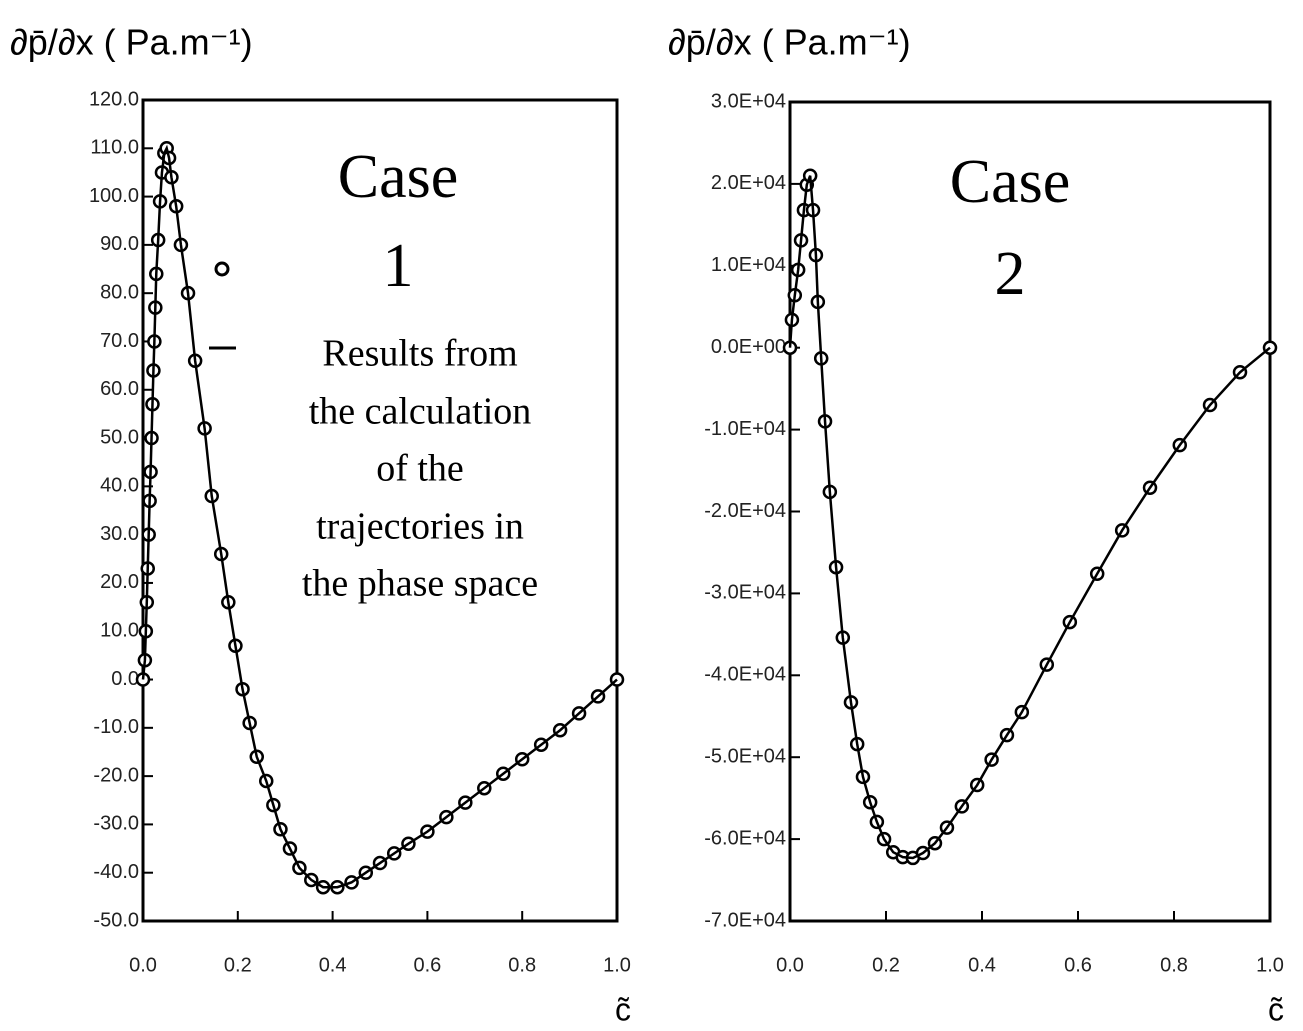 The image size is (1303, 1031). Describe the element at coordinates (119, 389) in the screenshot. I see `y-tick-label: 60.0` at that location.